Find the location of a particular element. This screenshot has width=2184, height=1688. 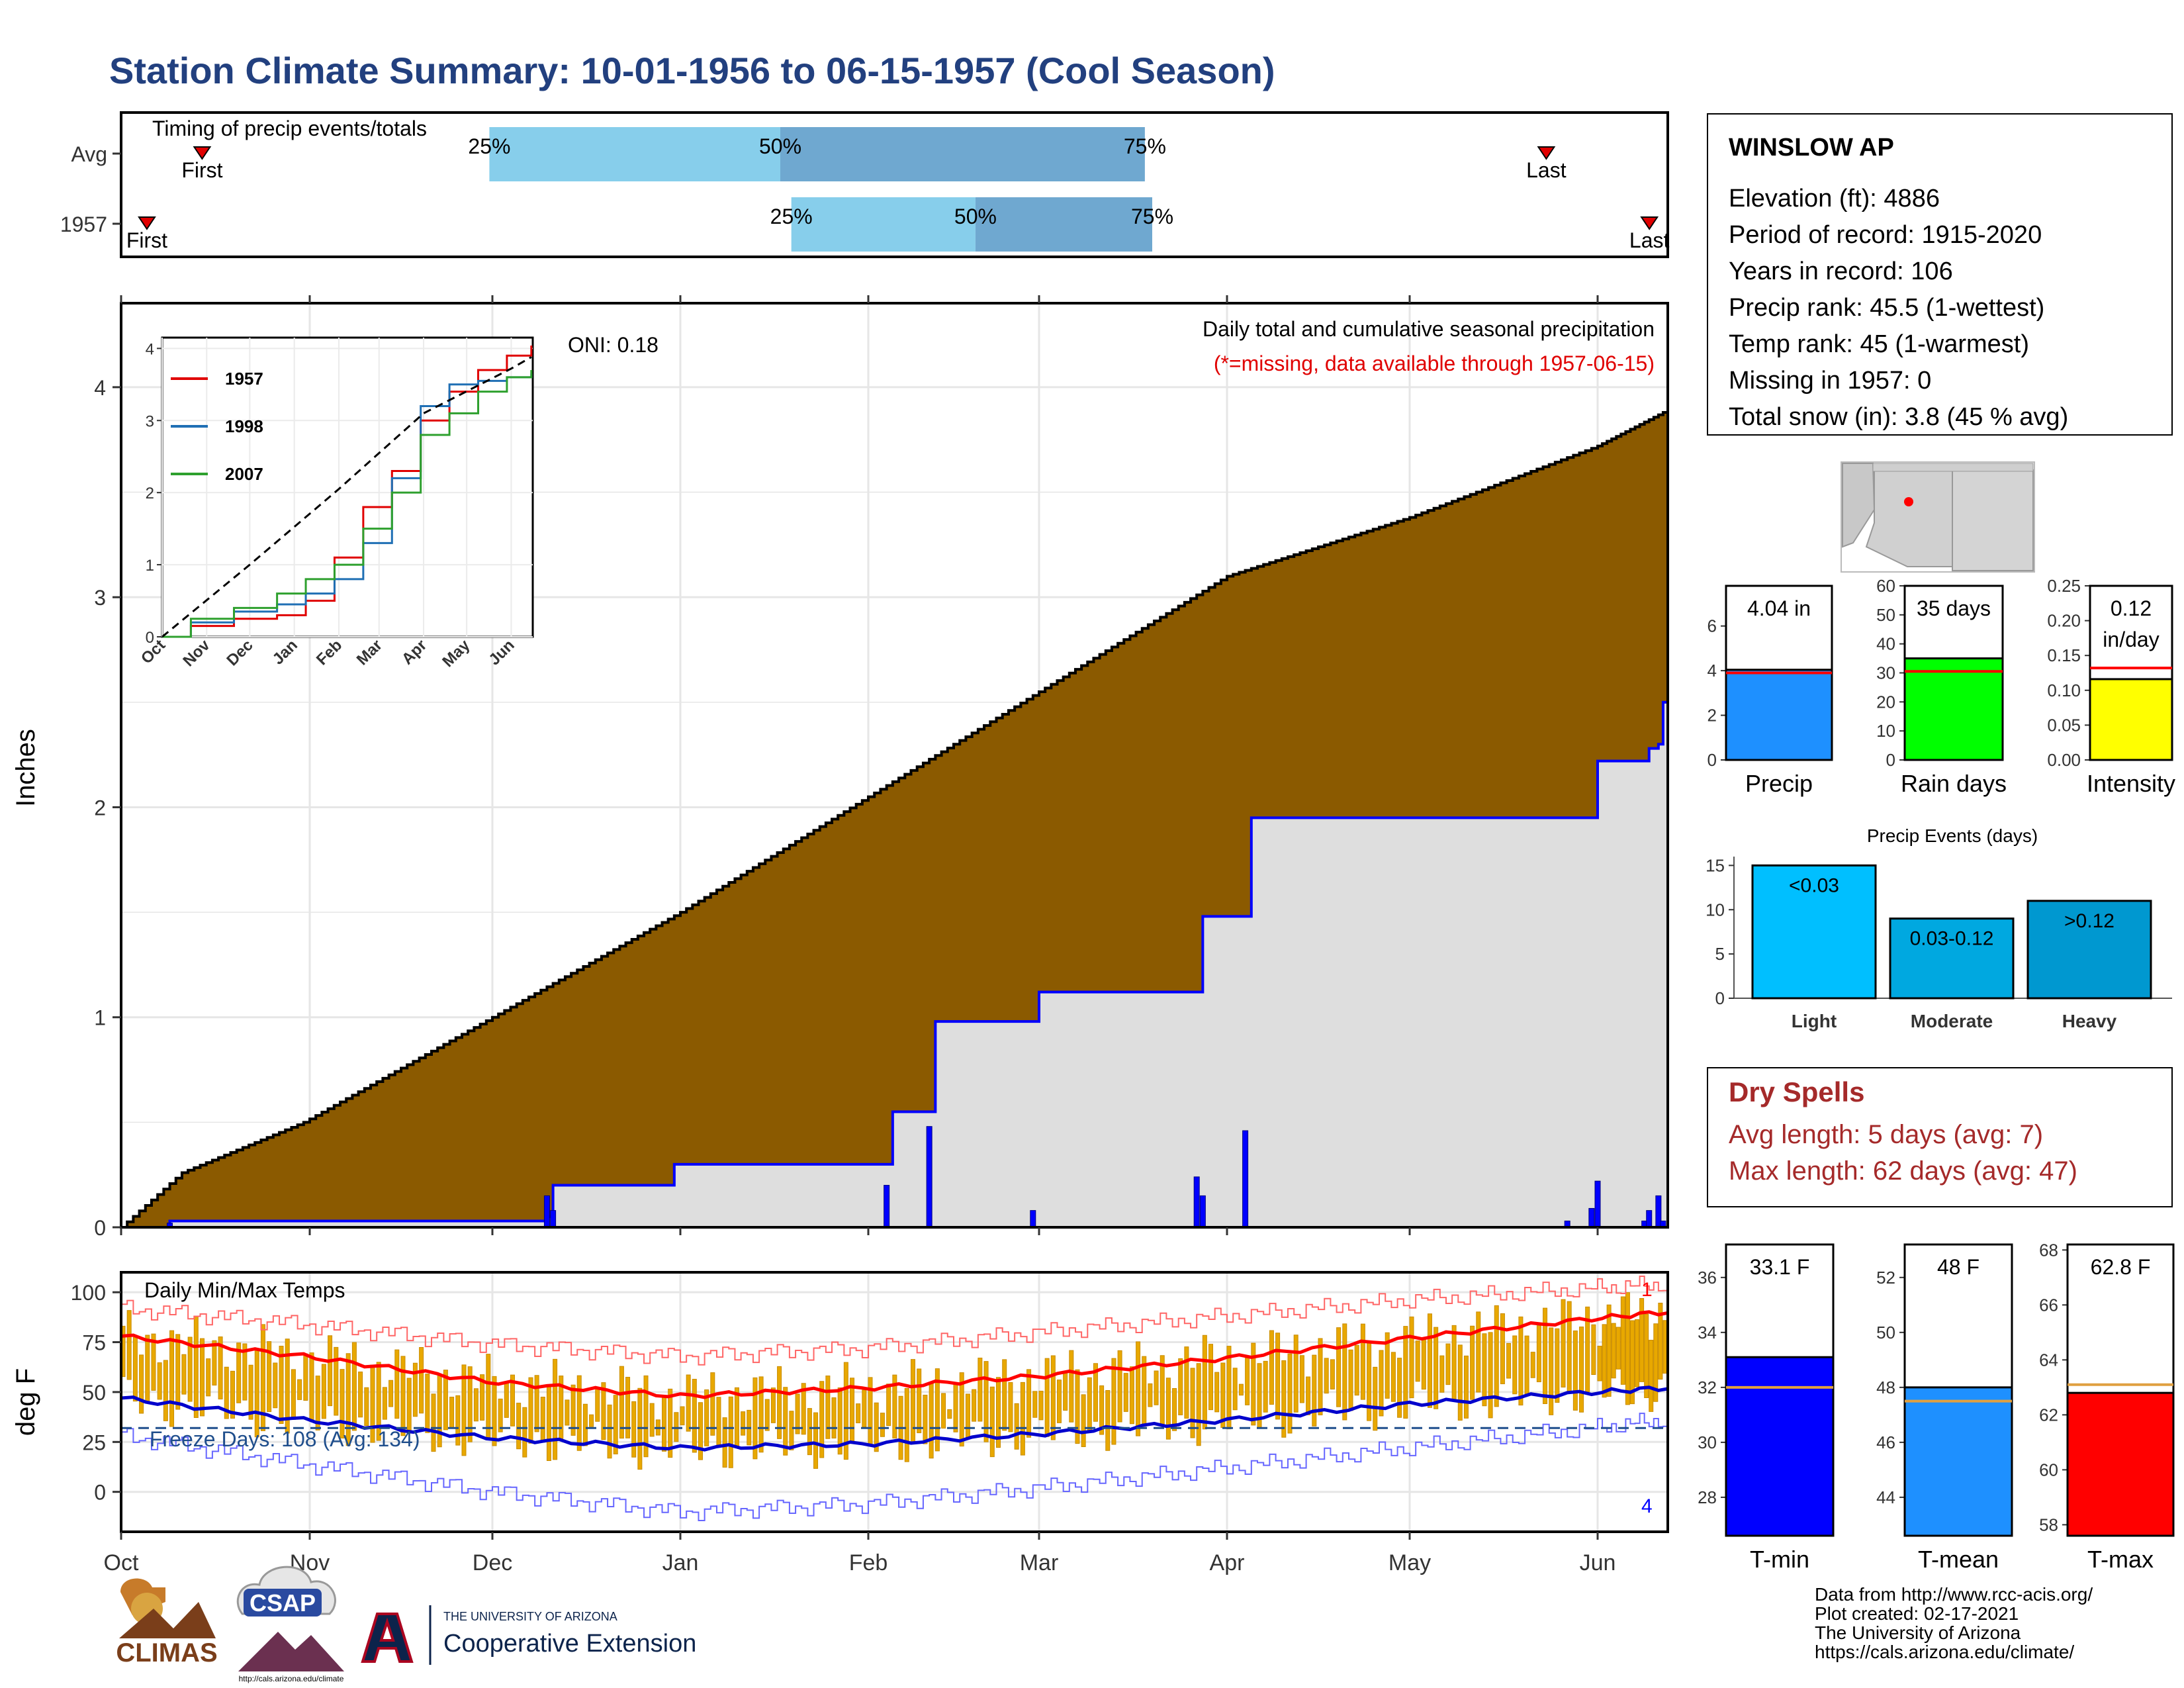

raindays-summary: 0 10 20 30 40 50 60 35 days Rain days is located at coordinates (1942, 686).